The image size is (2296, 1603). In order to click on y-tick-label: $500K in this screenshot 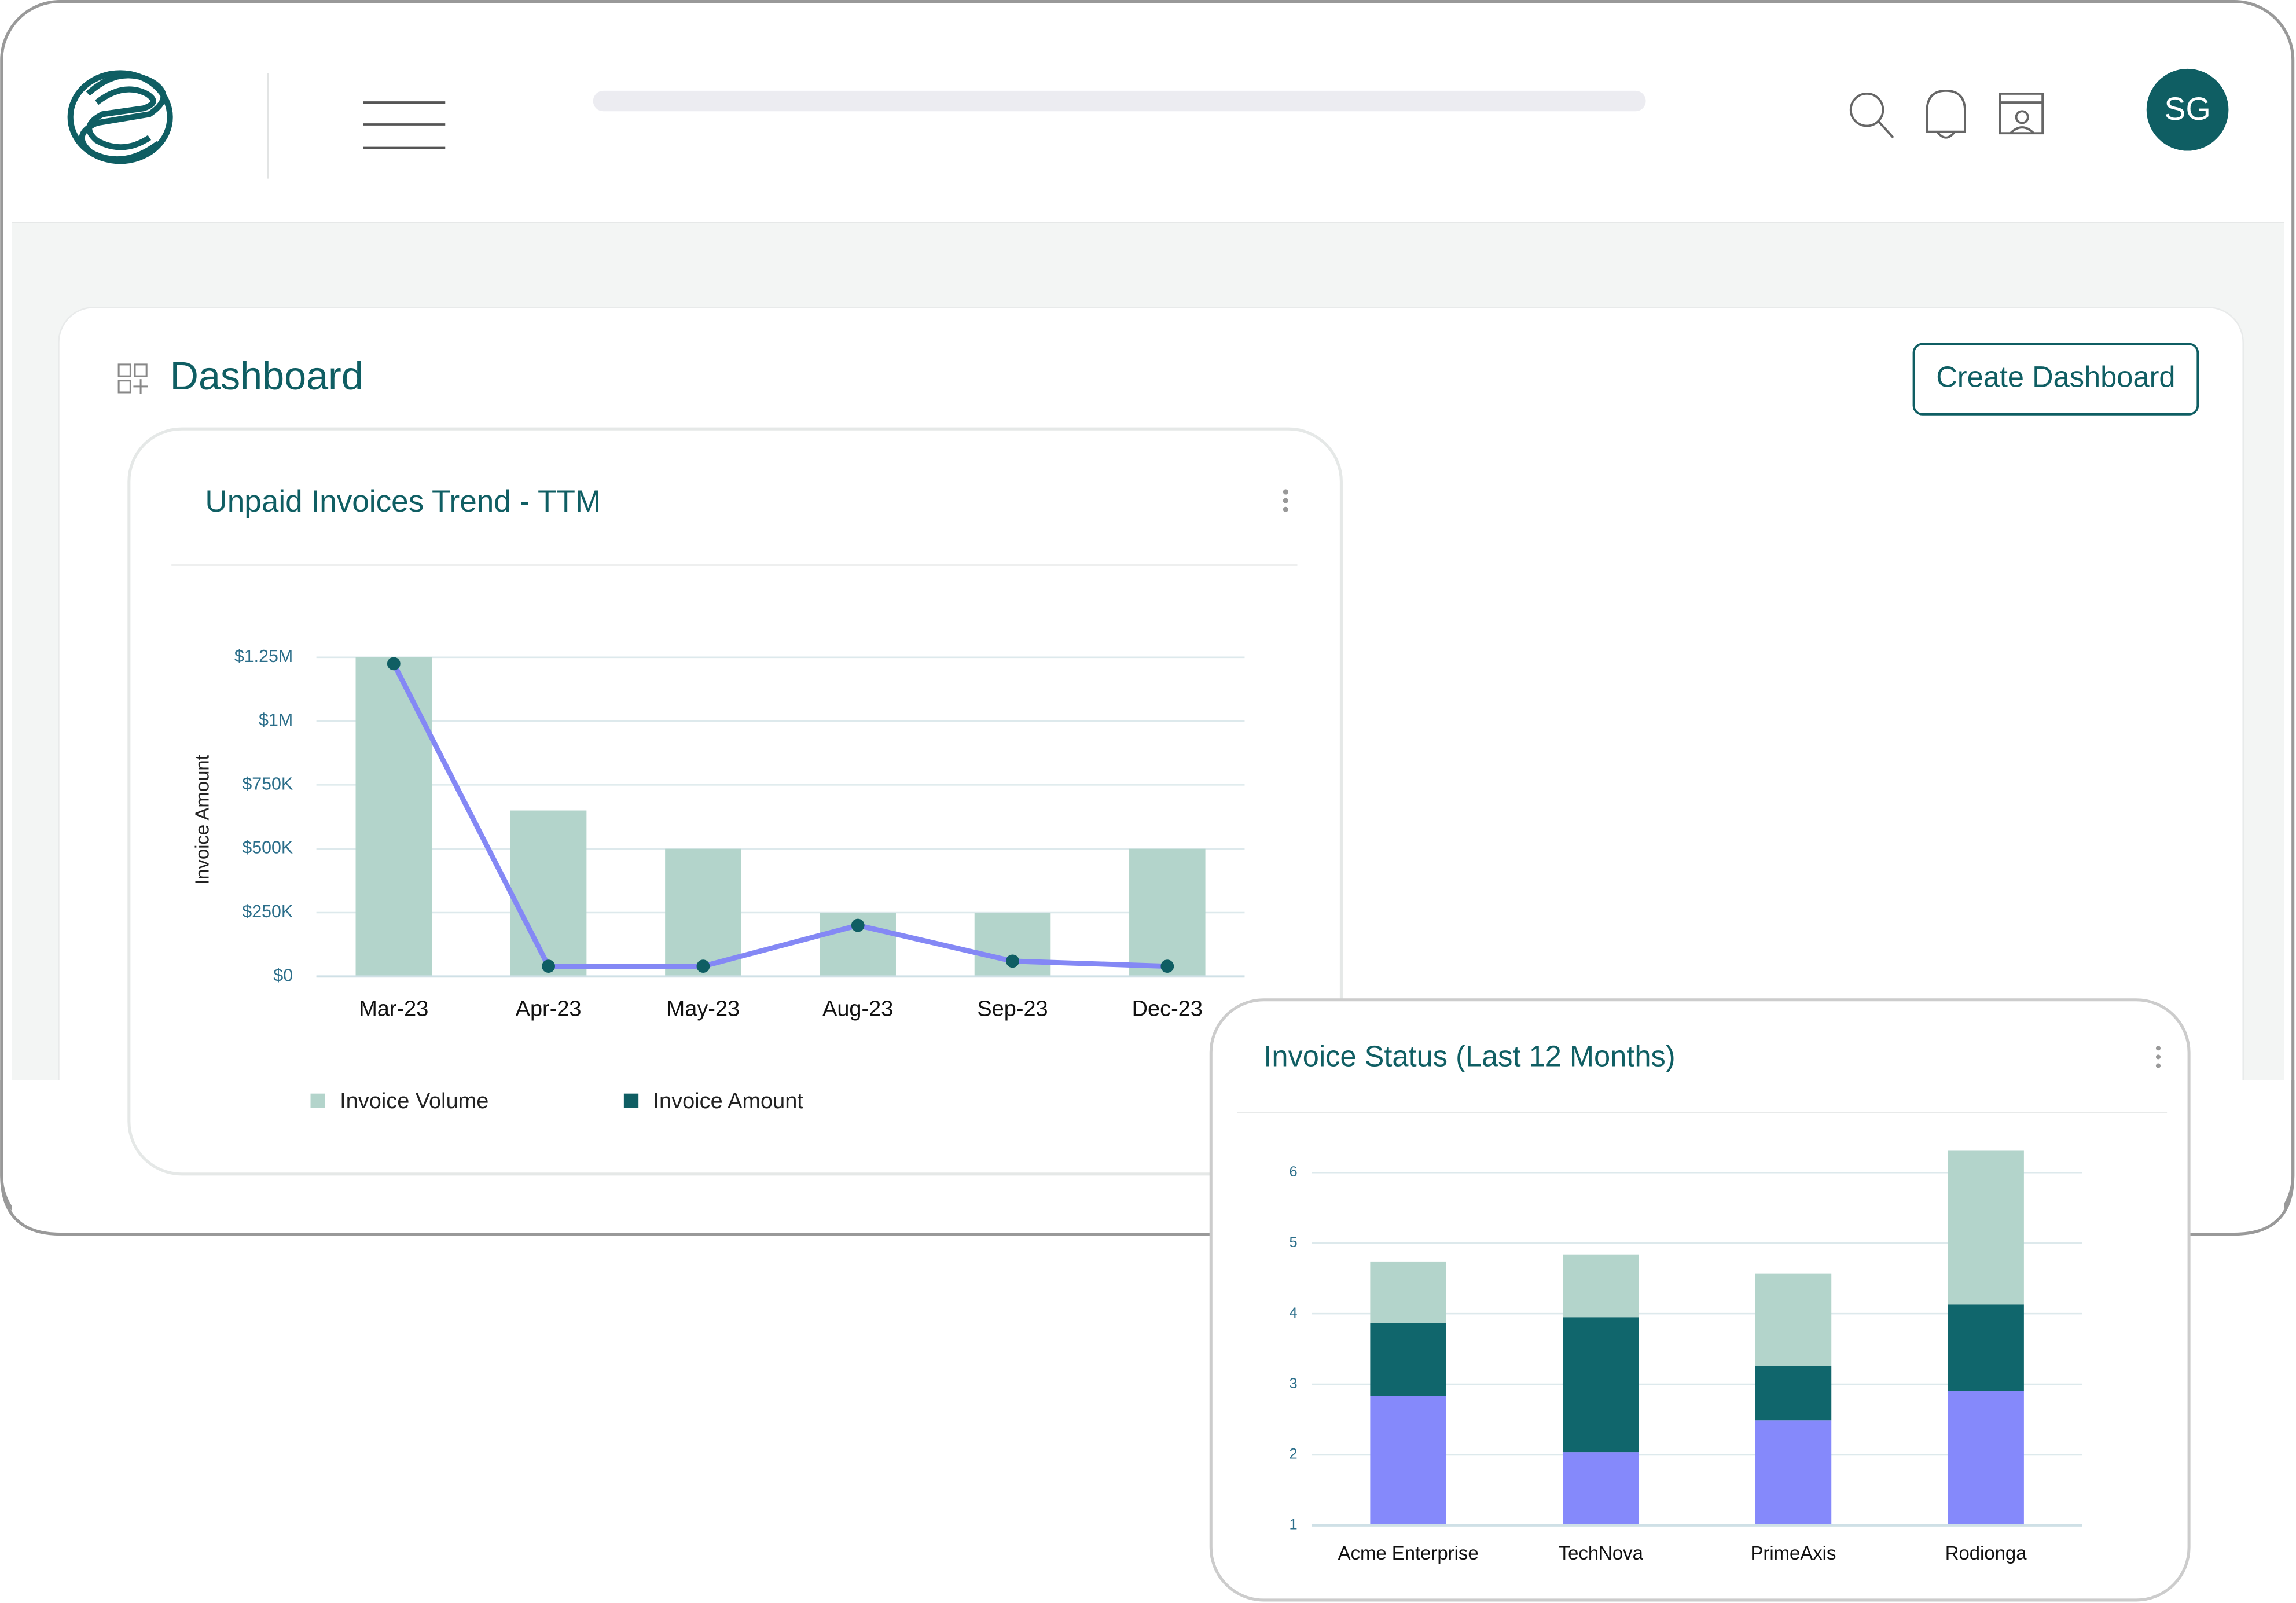, I will do `click(267, 848)`.